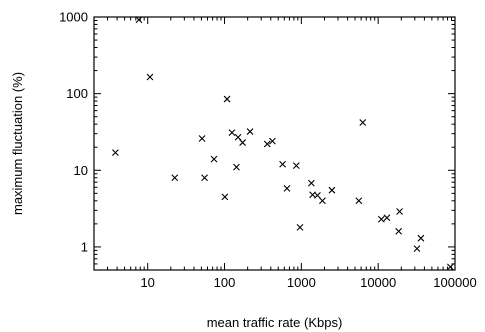  What do you see at coordinates (73, 17) in the screenshot?
I see `y-tick-label: 1000` at bounding box center [73, 17].